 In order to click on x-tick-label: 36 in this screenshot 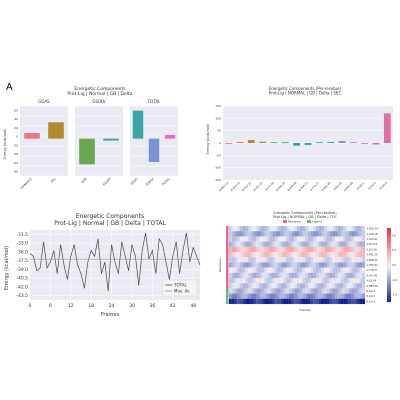, I will do `click(153, 306)`.